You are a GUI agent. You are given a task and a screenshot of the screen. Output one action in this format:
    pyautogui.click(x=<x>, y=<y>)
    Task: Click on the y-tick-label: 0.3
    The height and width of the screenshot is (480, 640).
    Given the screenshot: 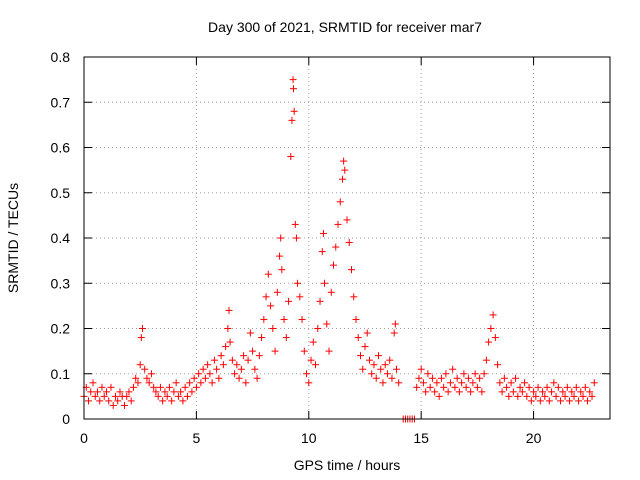 What is the action you would take?
    pyautogui.click(x=61, y=283)
    